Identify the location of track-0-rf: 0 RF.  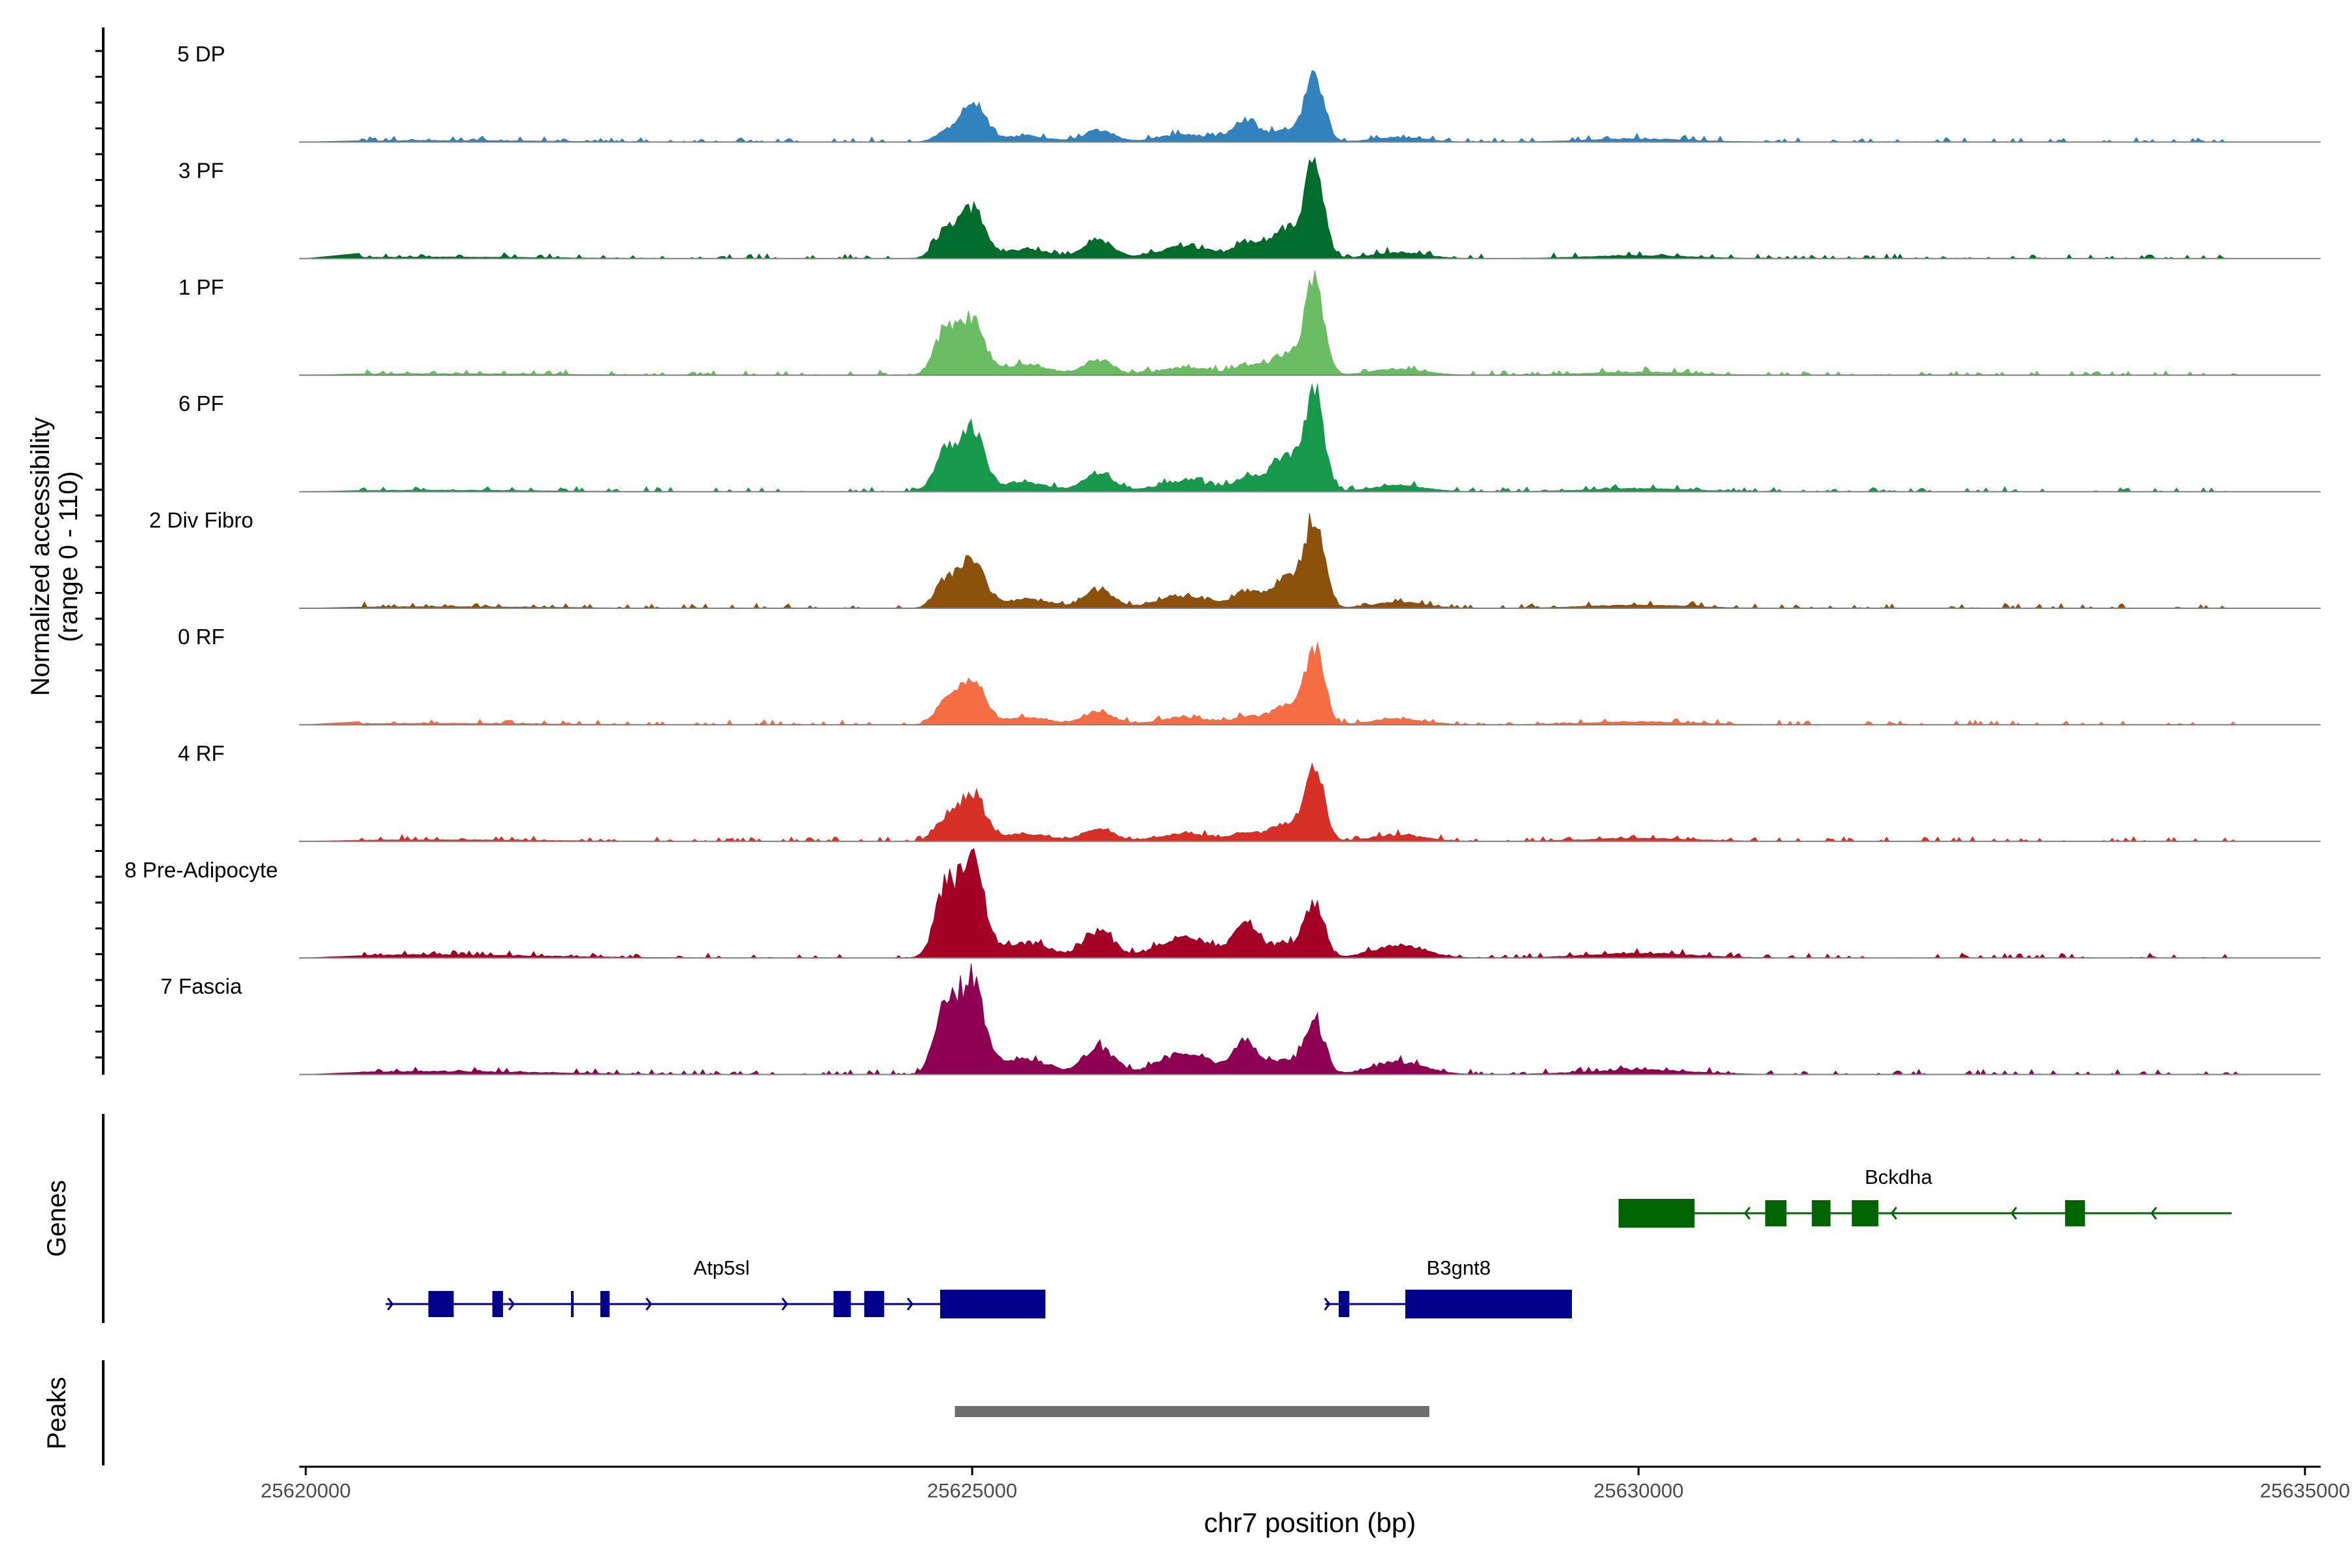
(1249, 675).